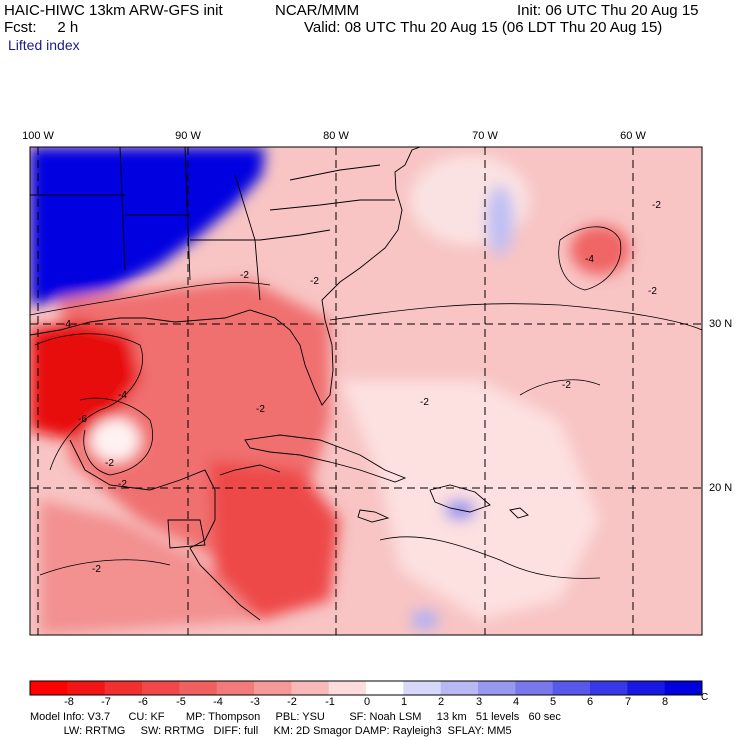  Describe the element at coordinates (516, 702) in the screenshot. I see `cbar-tick: 4` at that location.